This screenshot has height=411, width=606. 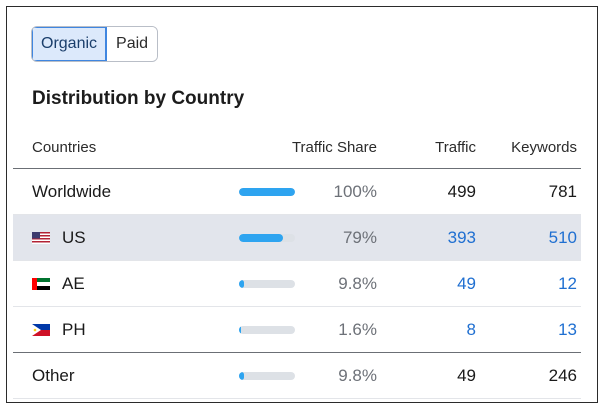 I want to click on country-name: US, so click(x=74, y=237).